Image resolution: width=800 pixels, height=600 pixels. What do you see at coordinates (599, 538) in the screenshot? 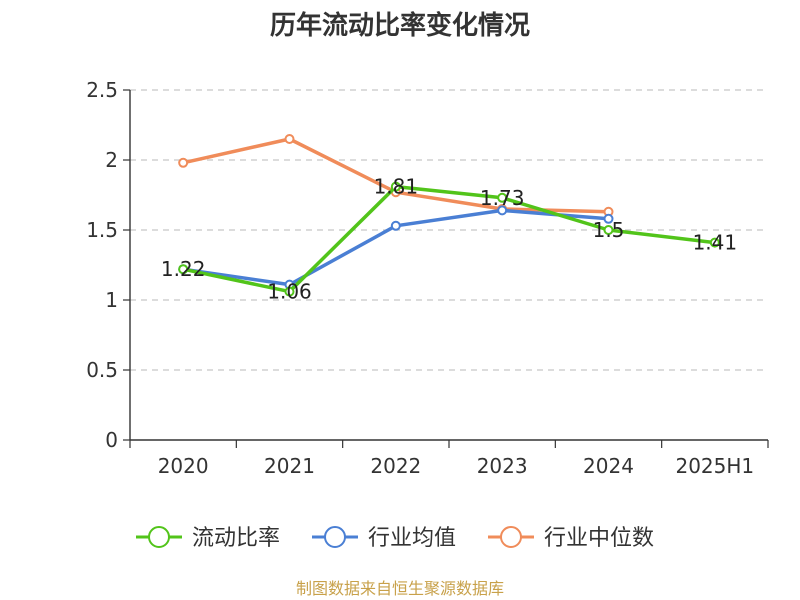
I see `legend-label: 行业中位数` at bounding box center [599, 538].